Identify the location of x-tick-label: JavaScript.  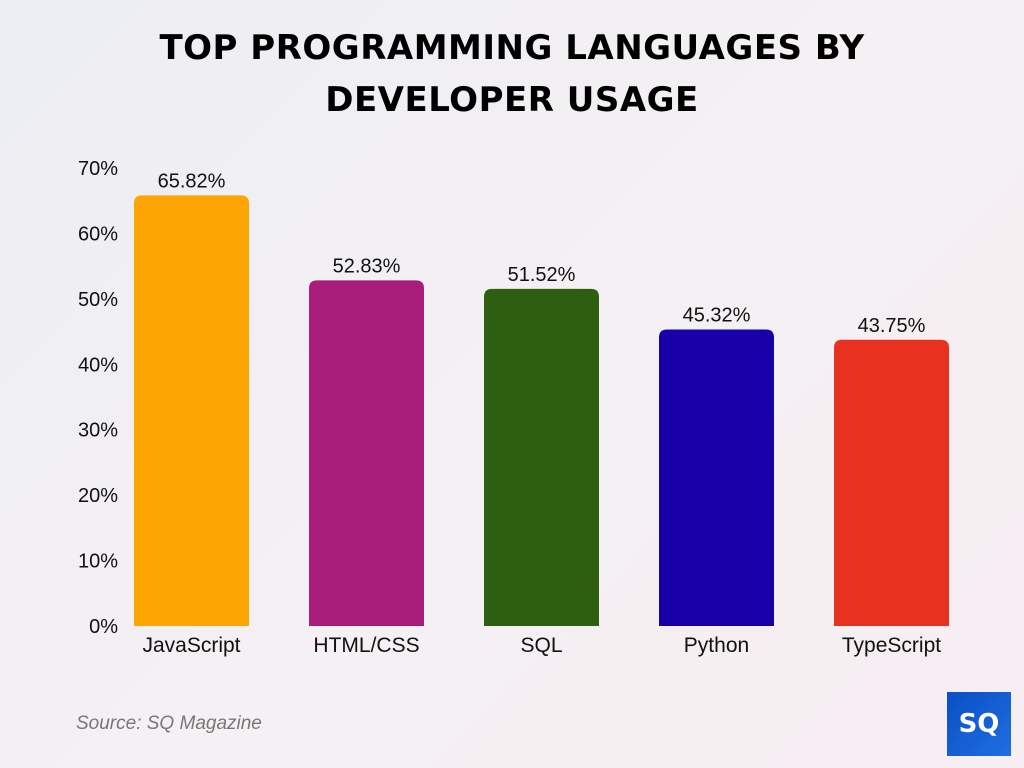
(191, 645).